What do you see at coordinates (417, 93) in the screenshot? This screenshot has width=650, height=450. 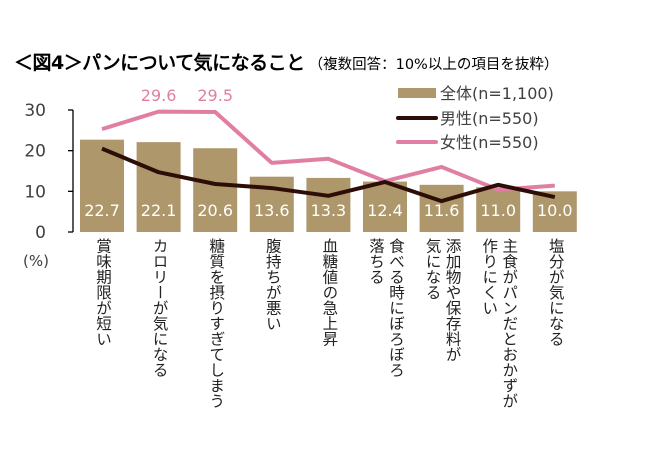 I see `legend-swatch-total` at bounding box center [417, 93].